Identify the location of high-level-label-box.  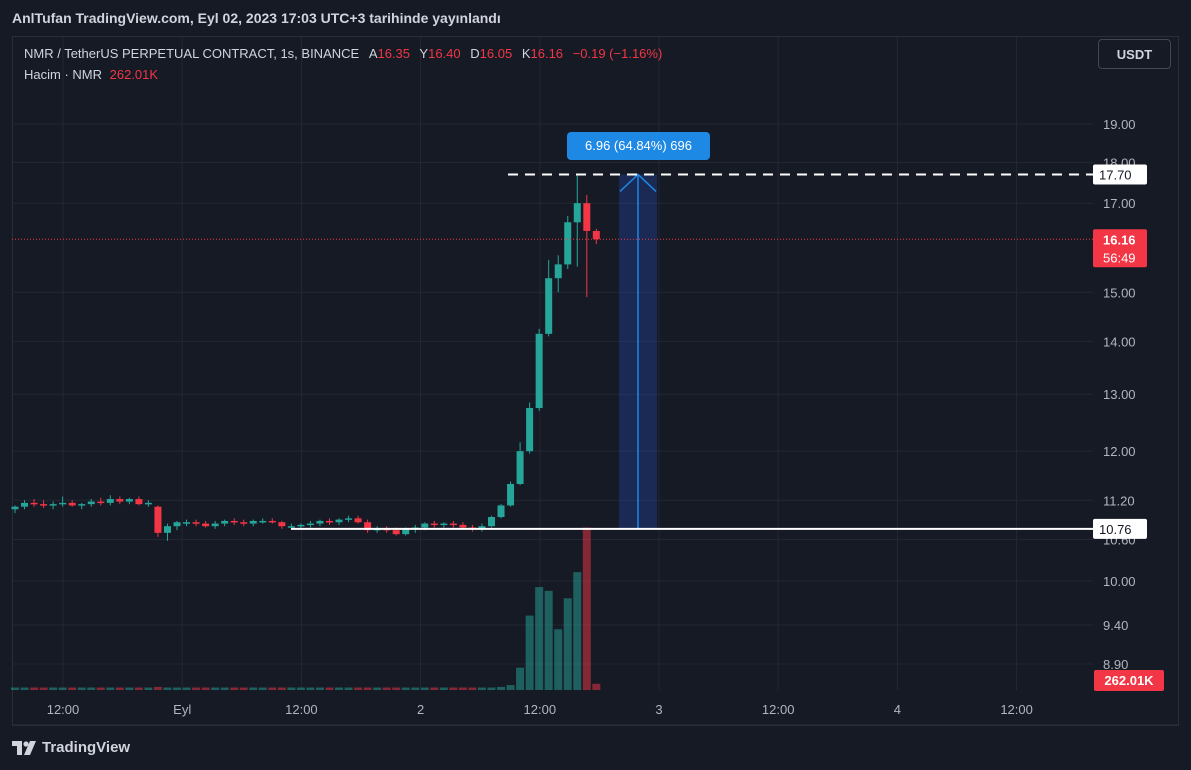
(1120, 174).